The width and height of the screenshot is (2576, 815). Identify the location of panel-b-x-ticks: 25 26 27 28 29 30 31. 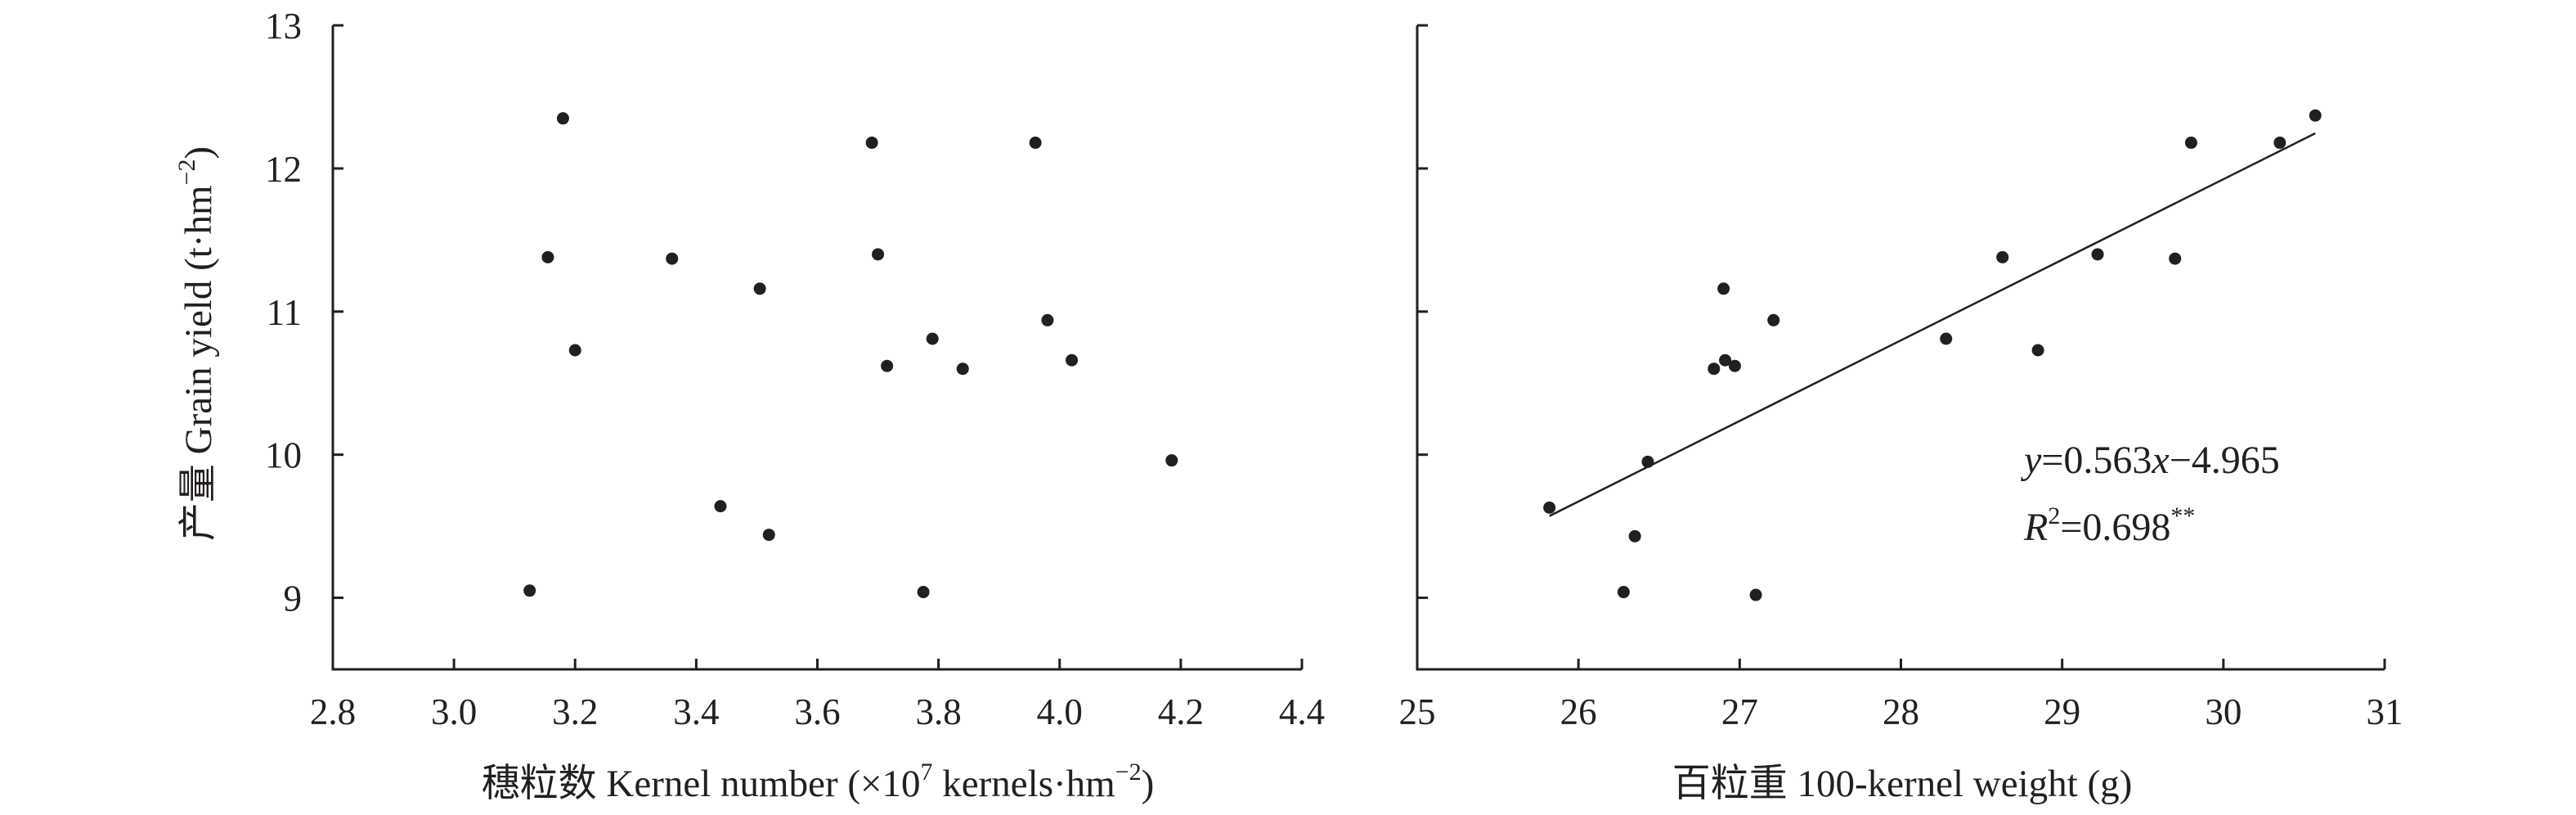
(1901, 695).